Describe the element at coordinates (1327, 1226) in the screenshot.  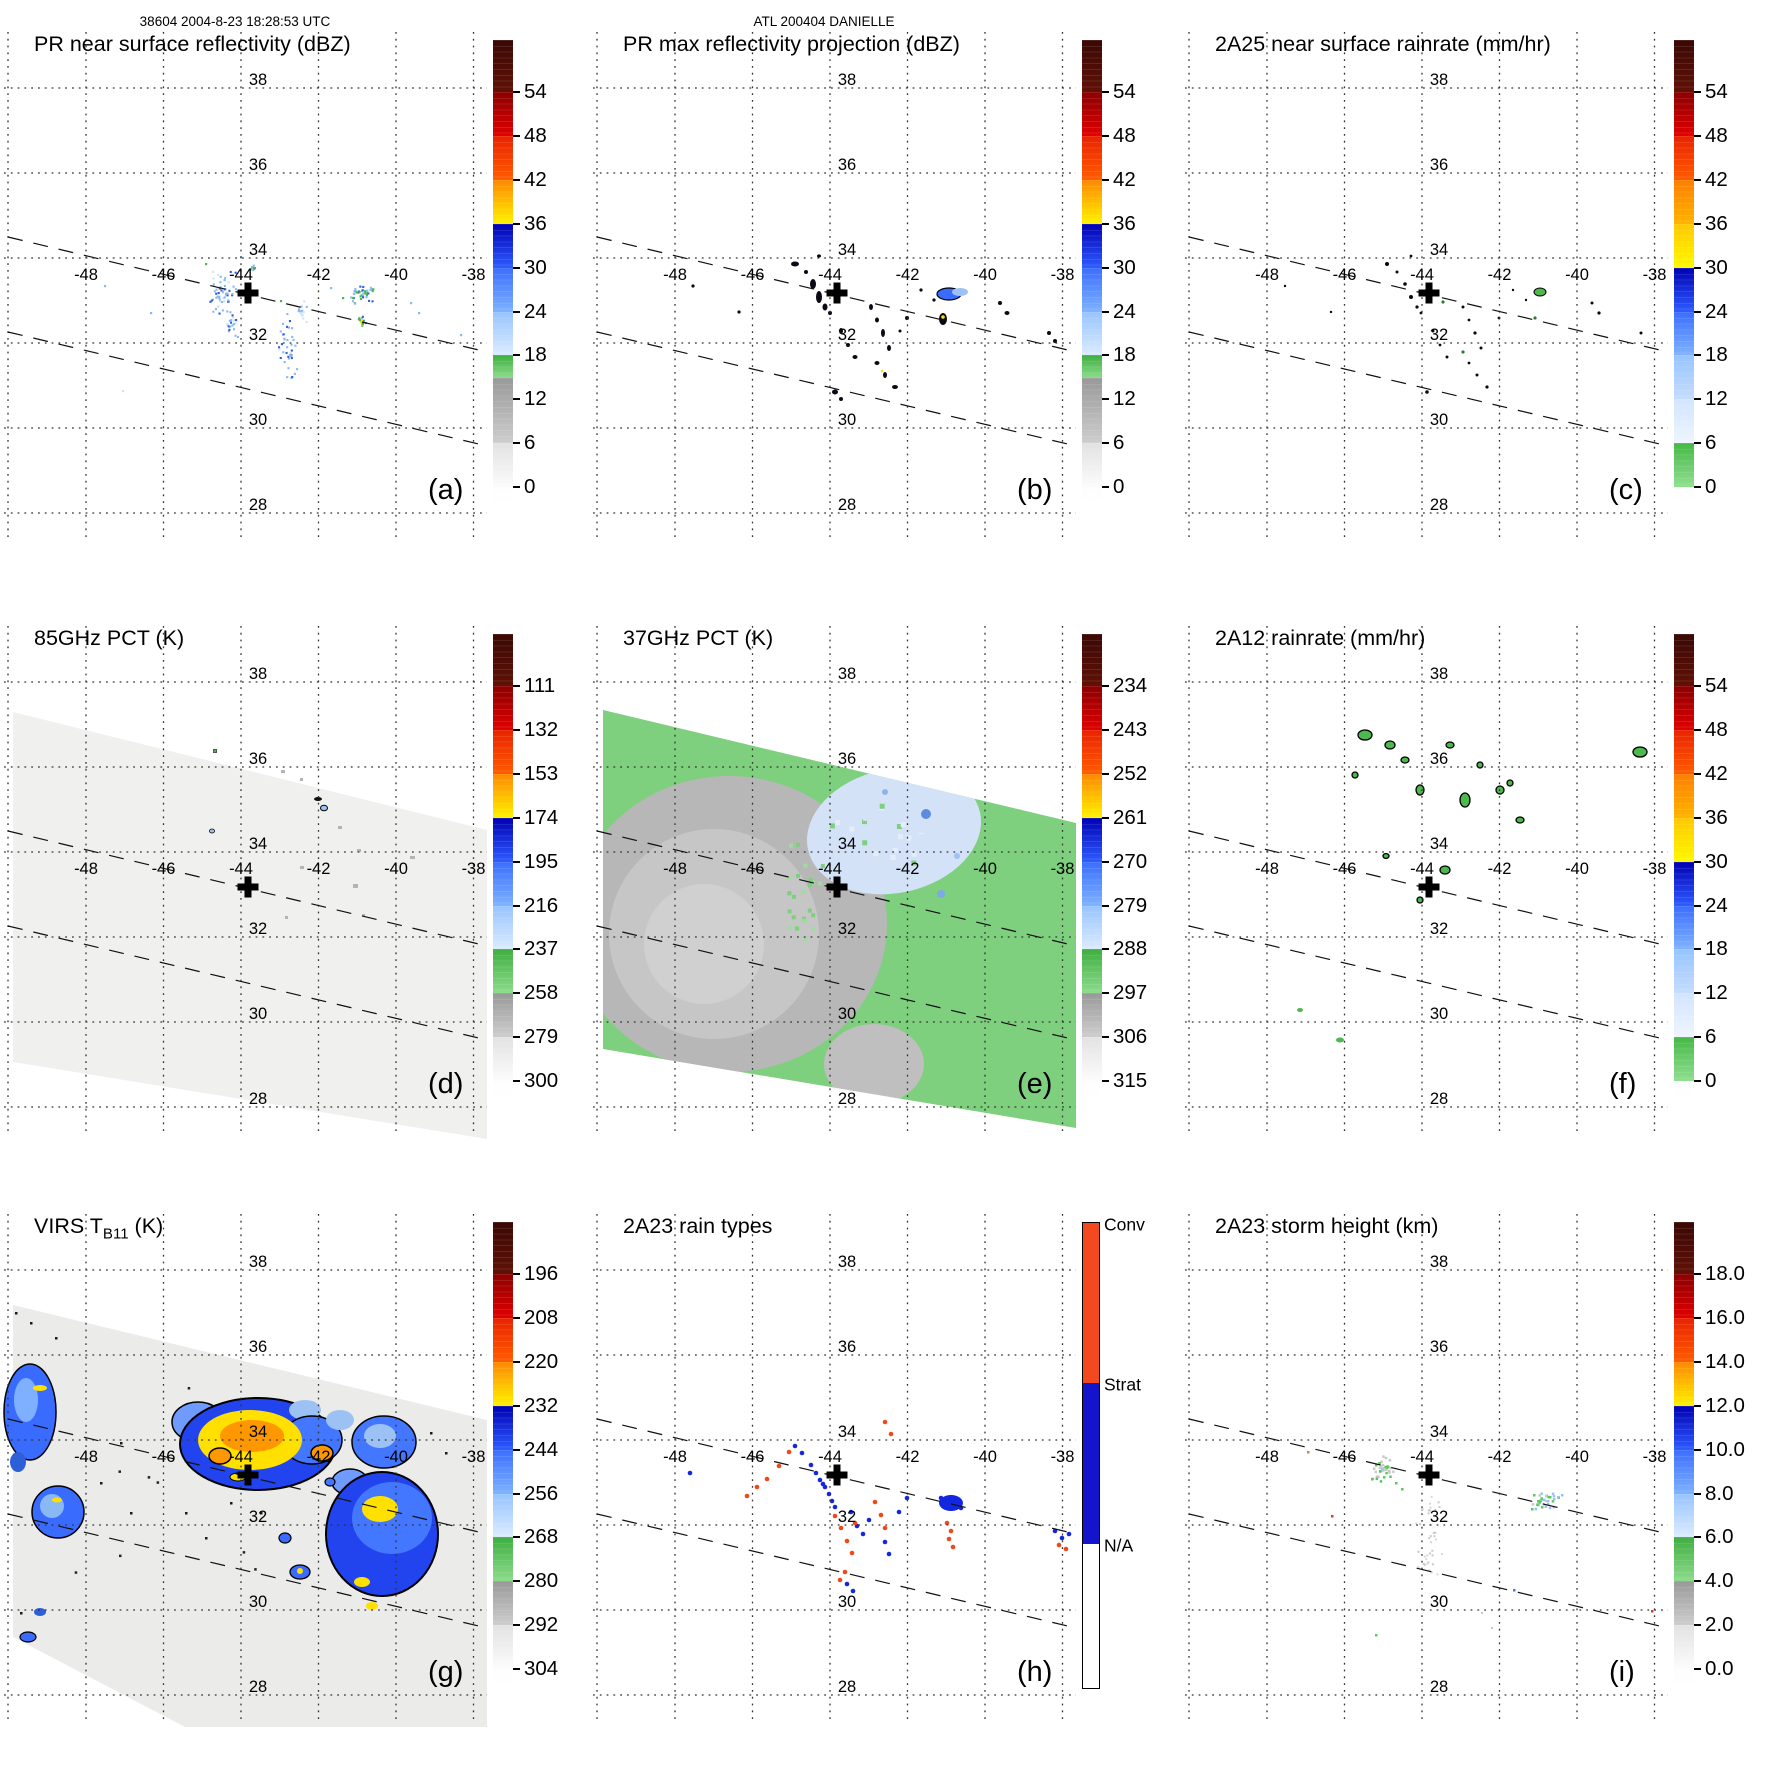
I see `panel-title: 2A23 storm height (km)` at that location.